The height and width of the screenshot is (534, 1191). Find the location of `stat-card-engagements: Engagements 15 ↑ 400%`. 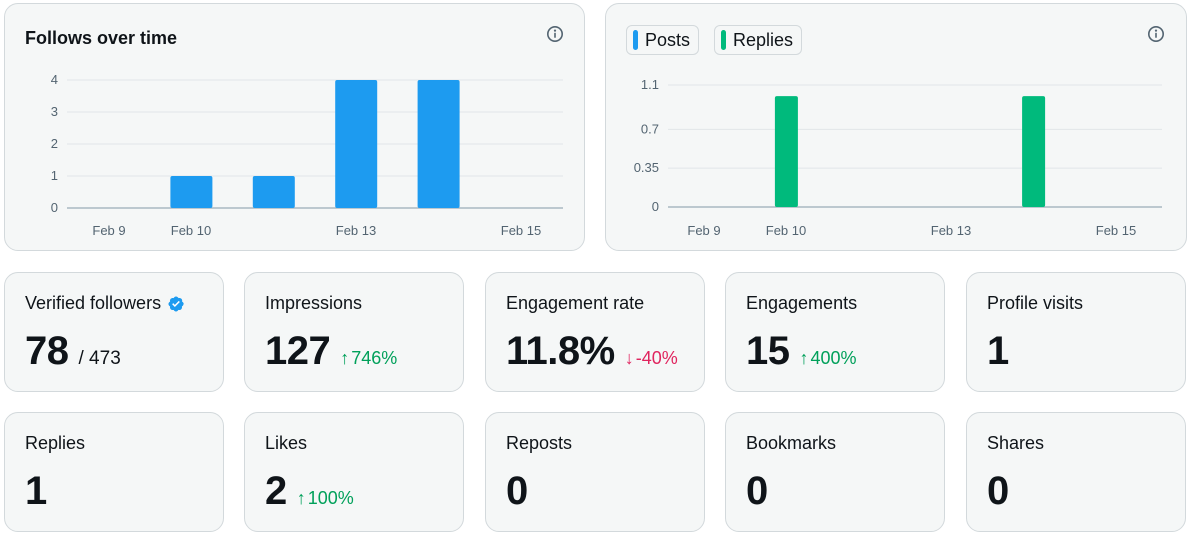

stat-card-engagements: Engagements 15 ↑ 400% is located at coordinates (835, 332).